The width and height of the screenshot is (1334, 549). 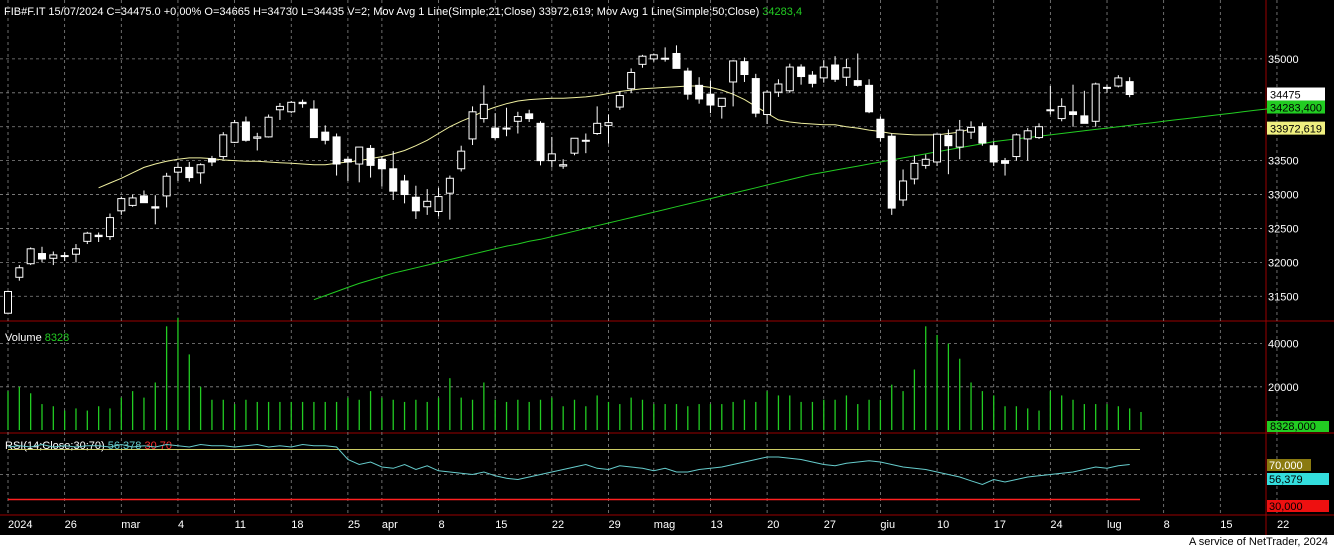 What do you see at coordinates (1286, 466) in the screenshot?
I see `rsi-high-tag: 70,000` at bounding box center [1286, 466].